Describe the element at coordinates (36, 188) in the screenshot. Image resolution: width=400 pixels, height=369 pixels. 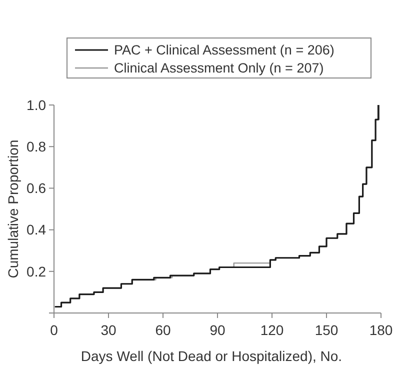
I see `y-tick-label: 0.6` at that location.